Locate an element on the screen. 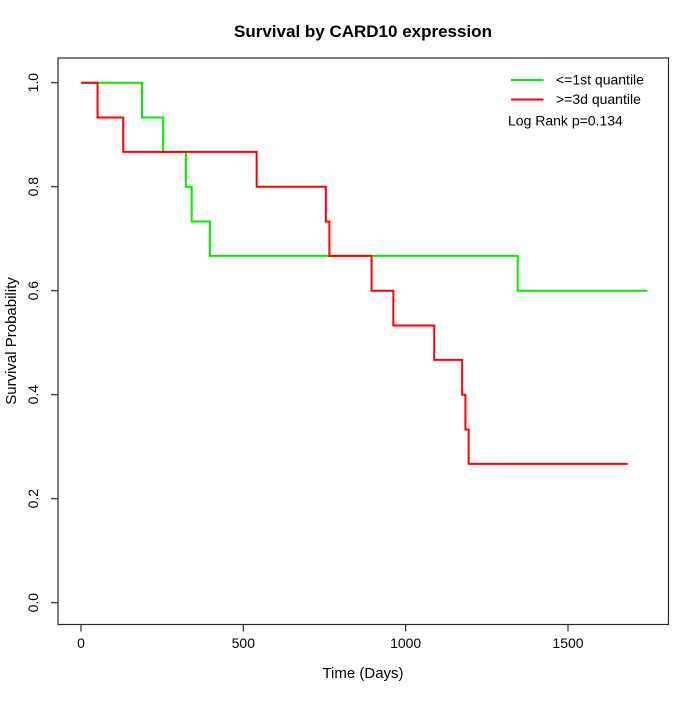 The image size is (700, 705). legend-label-quantile3: >=3d quantile is located at coordinates (598, 99).